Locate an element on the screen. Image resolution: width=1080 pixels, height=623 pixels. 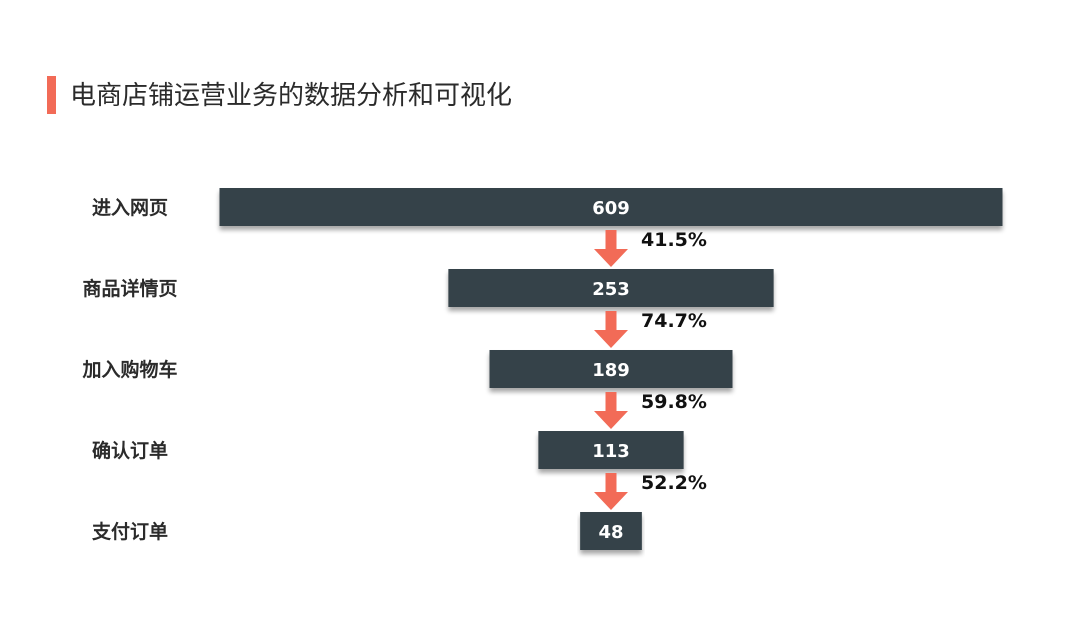
bar-value-label-3: 189 is located at coordinates (611, 370).